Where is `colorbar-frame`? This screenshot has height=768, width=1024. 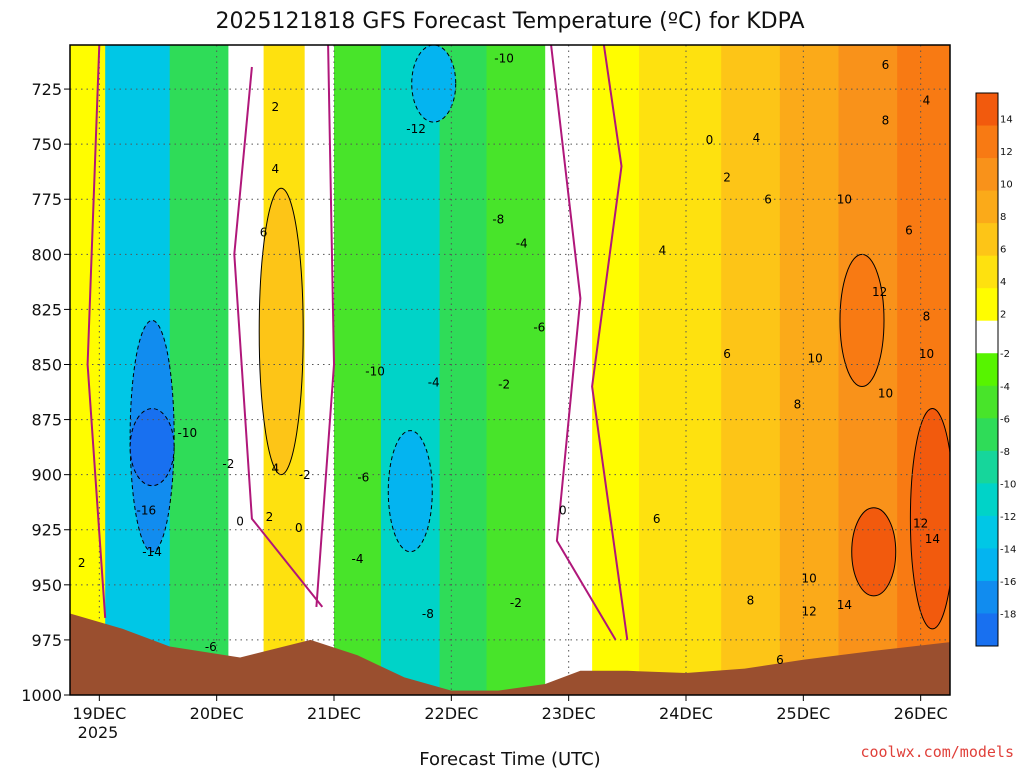
colorbar-frame is located at coordinates (987, 369).